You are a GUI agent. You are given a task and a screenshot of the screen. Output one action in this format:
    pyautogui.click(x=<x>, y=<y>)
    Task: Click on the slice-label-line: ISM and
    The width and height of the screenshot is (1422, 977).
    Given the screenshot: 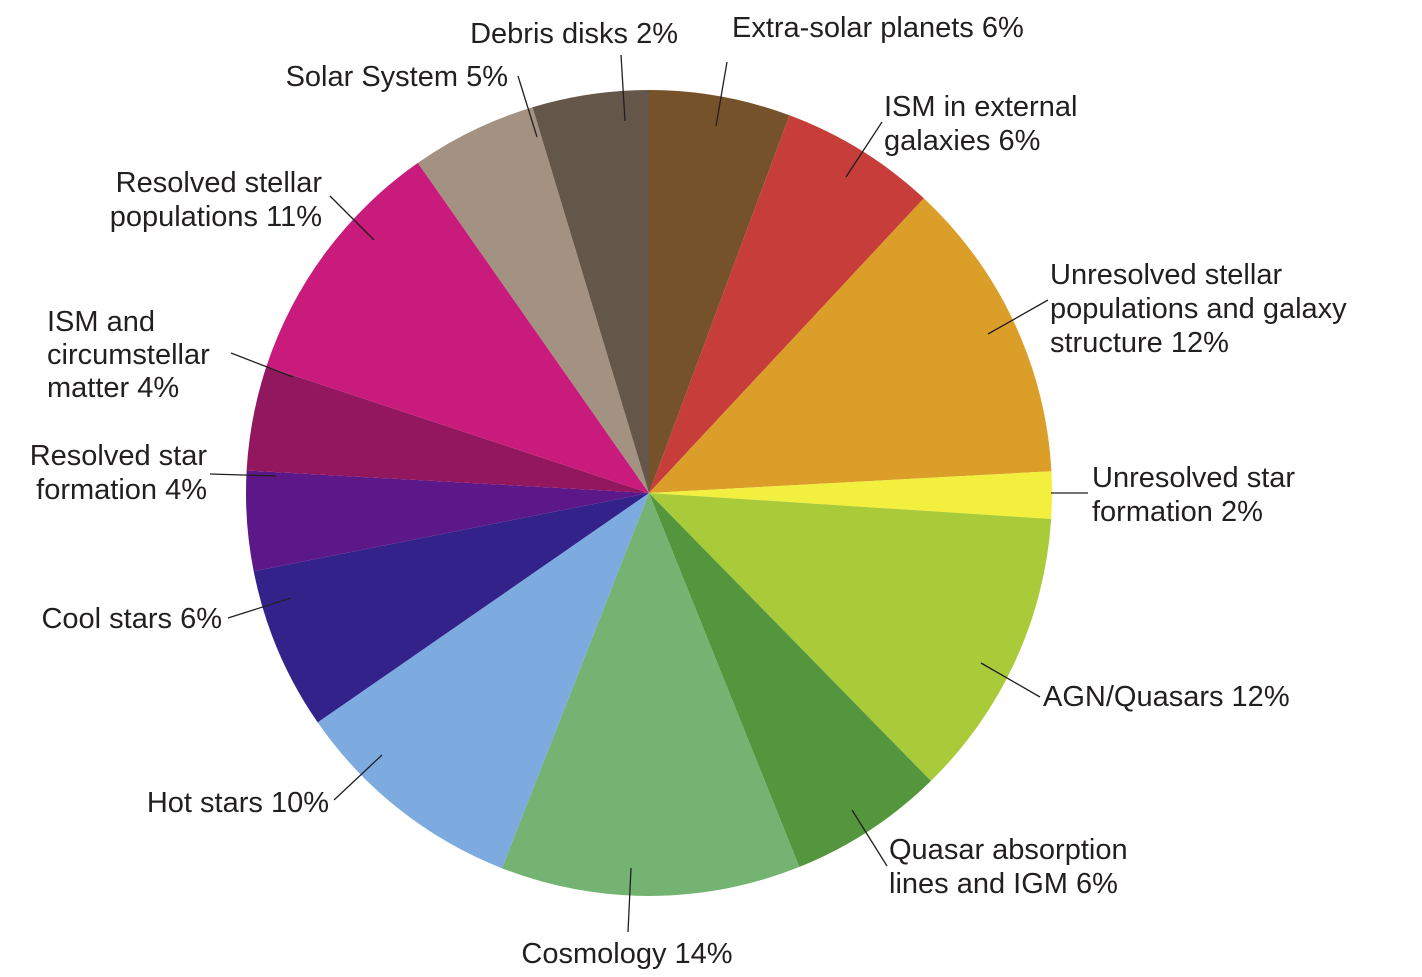 What is the action you would take?
    pyautogui.click(x=101, y=322)
    